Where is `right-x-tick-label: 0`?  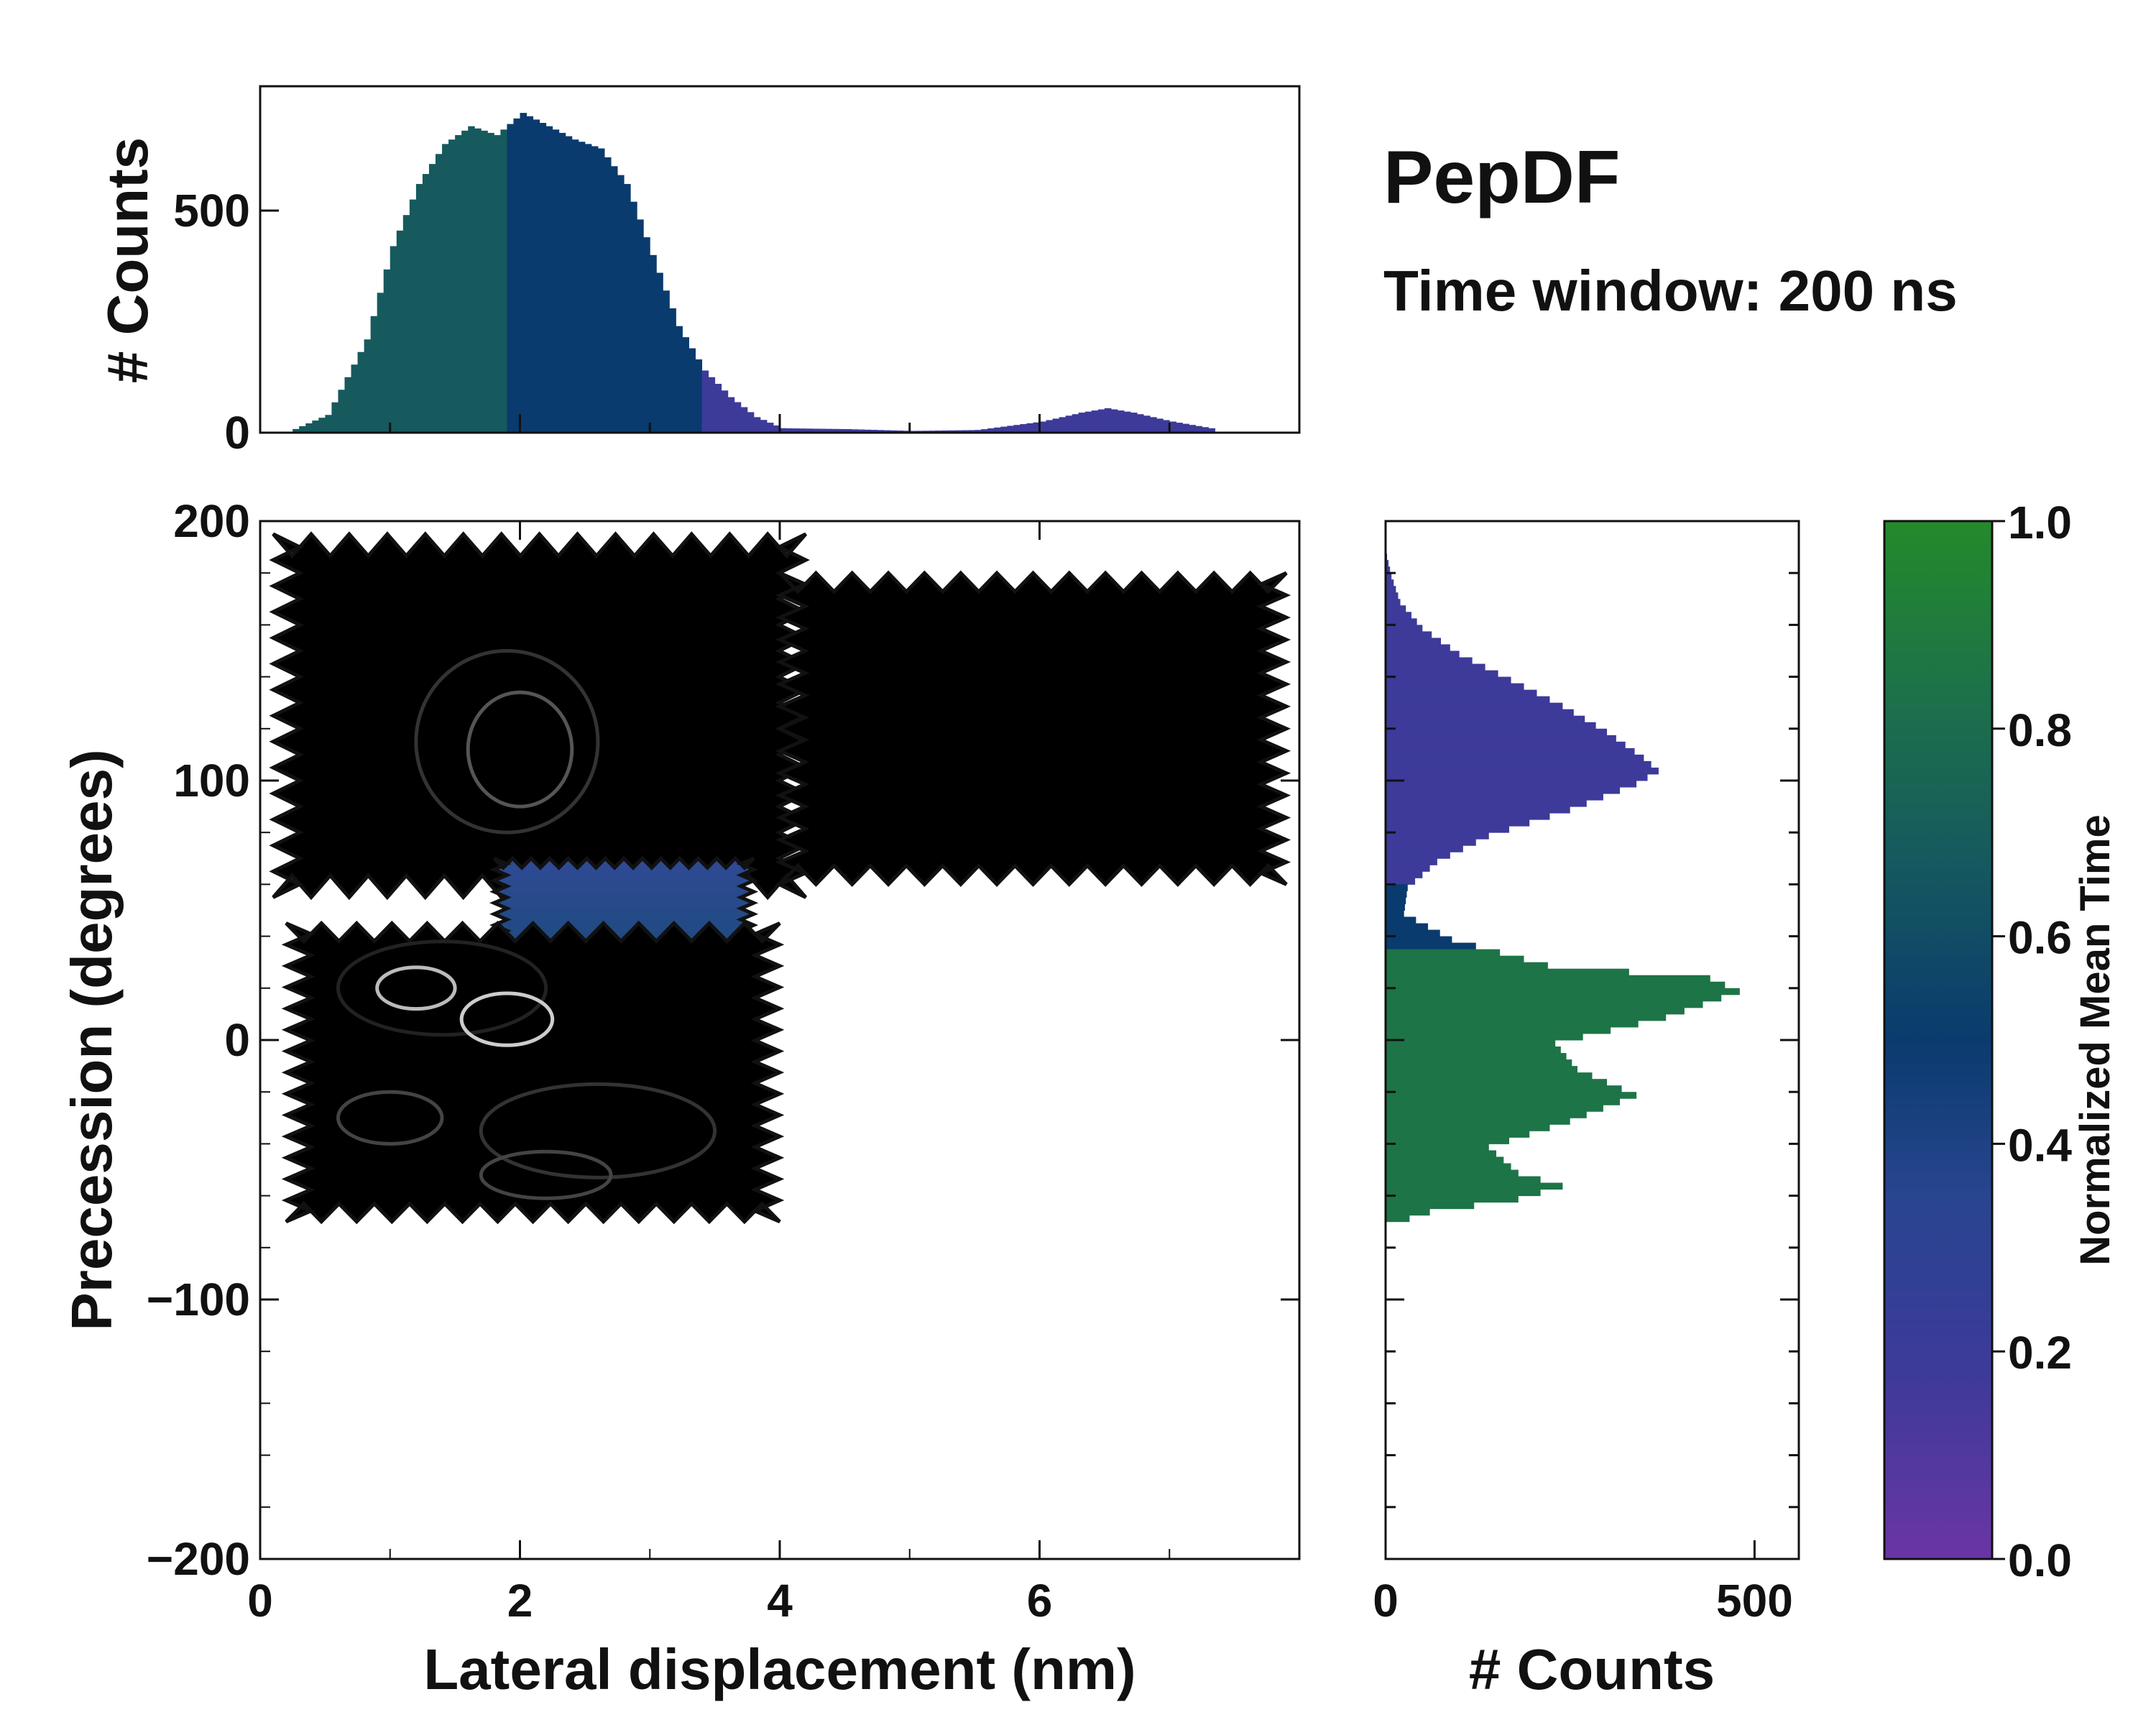 right-x-tick-label: 0 is located at coordinates (1386, 1601).